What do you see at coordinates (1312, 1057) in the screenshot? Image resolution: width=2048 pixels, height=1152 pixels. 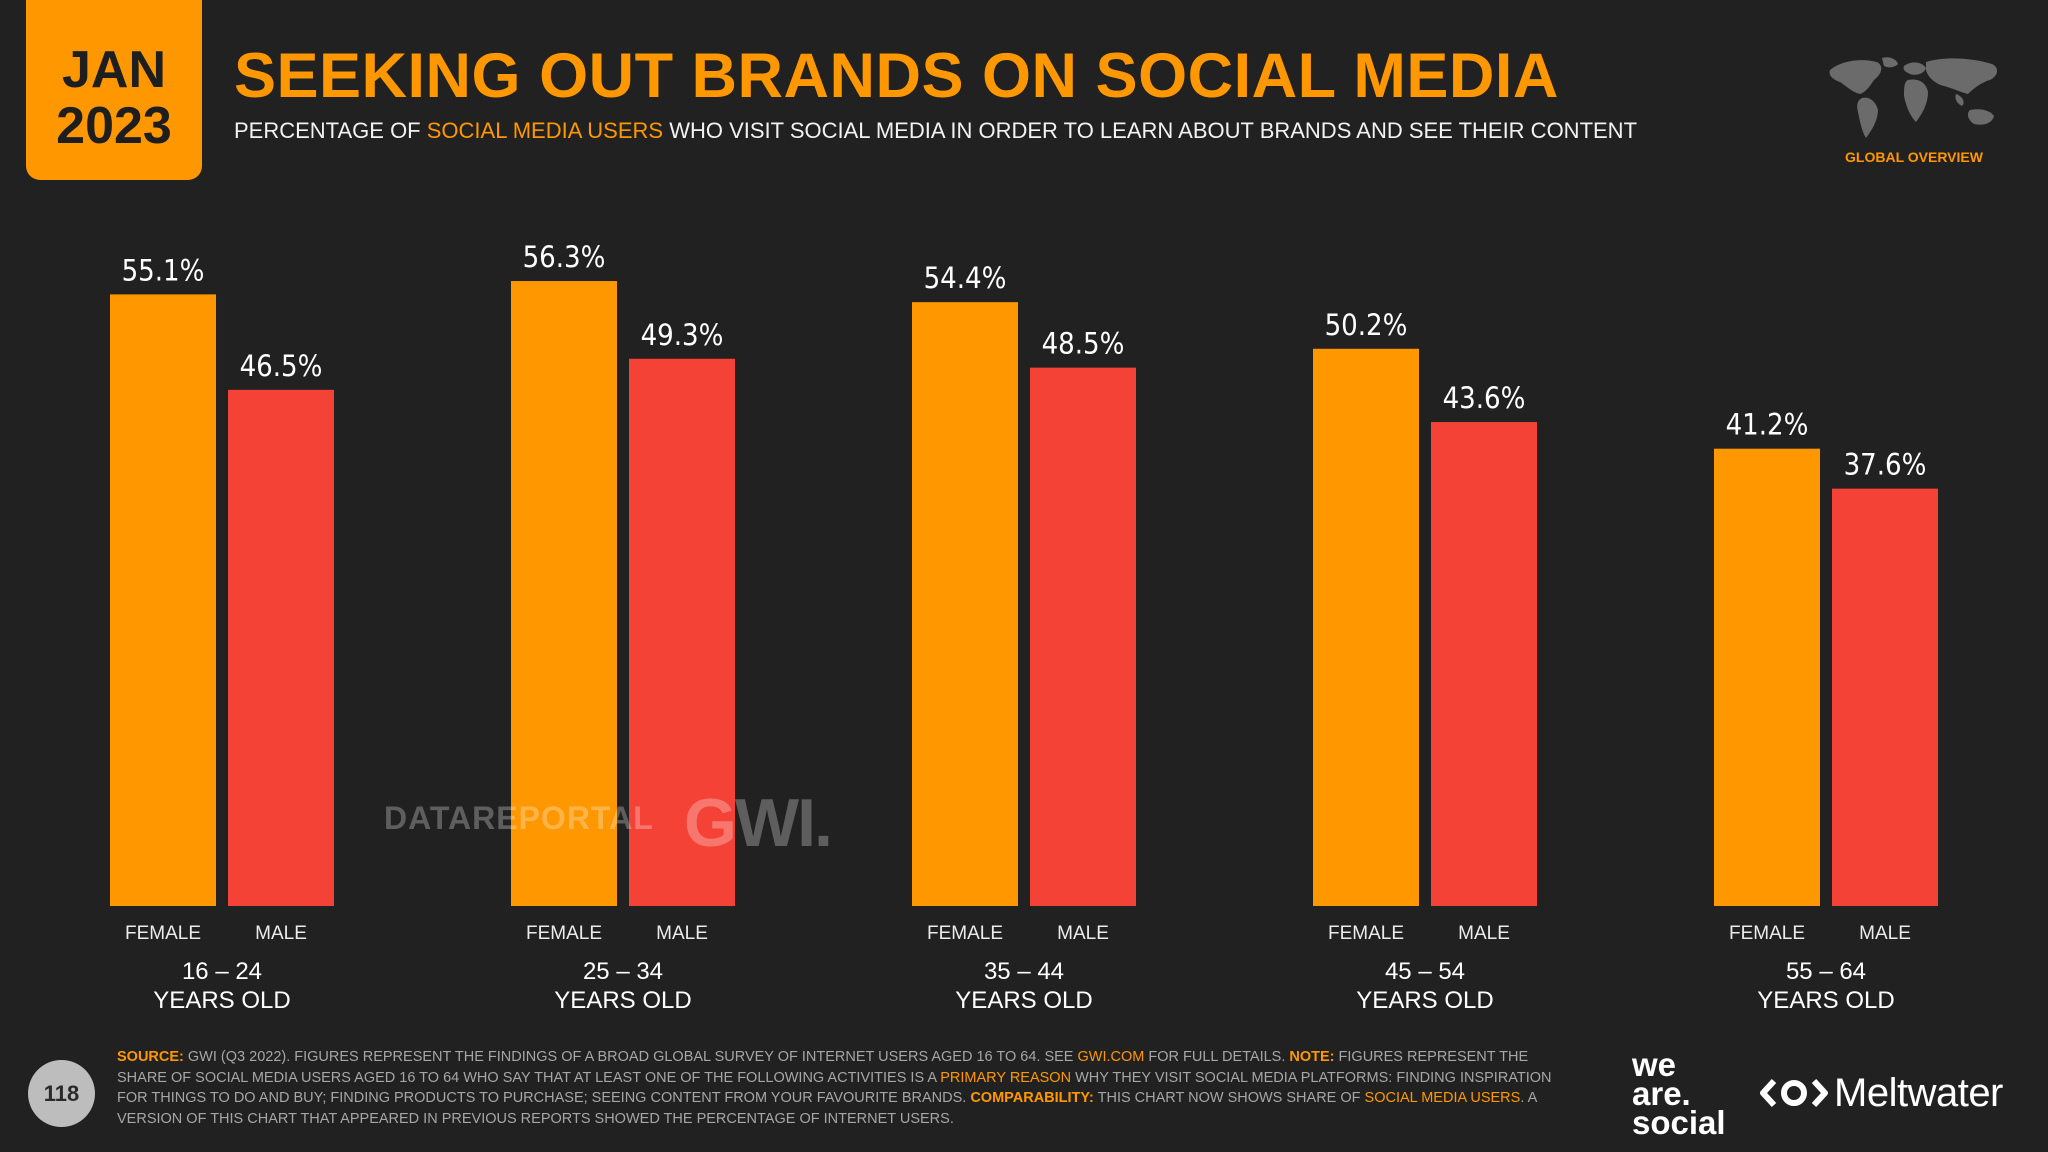 I see `note-label: NOTE:` at bounding box center [1312, 1057].